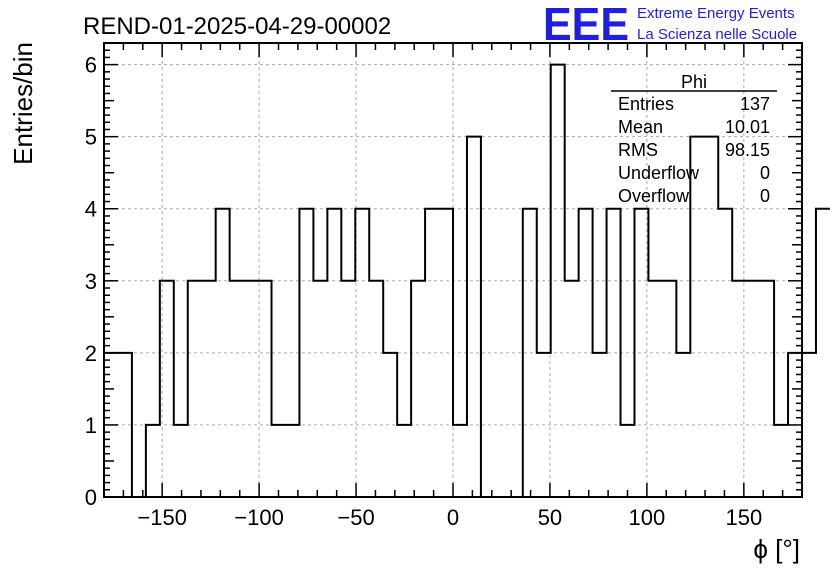 Image resolution: width=836 pixels, height=577 pixels. Describe the element at coordinates (91, 425) in the screenshot. I see `y-tick-label: 1` at that location.